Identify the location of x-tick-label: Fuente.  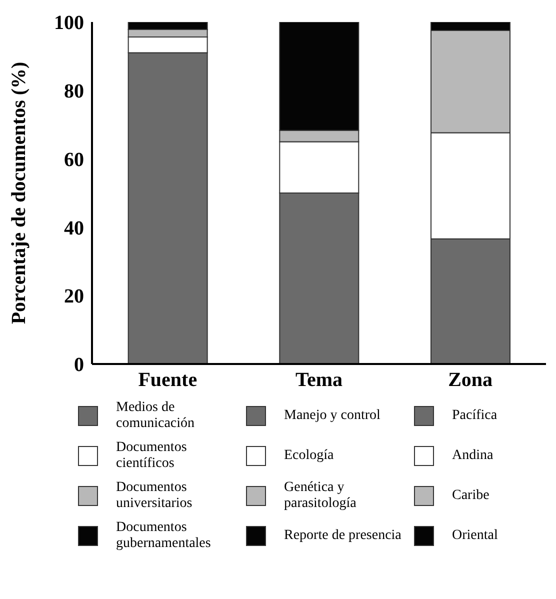
(168, 380).